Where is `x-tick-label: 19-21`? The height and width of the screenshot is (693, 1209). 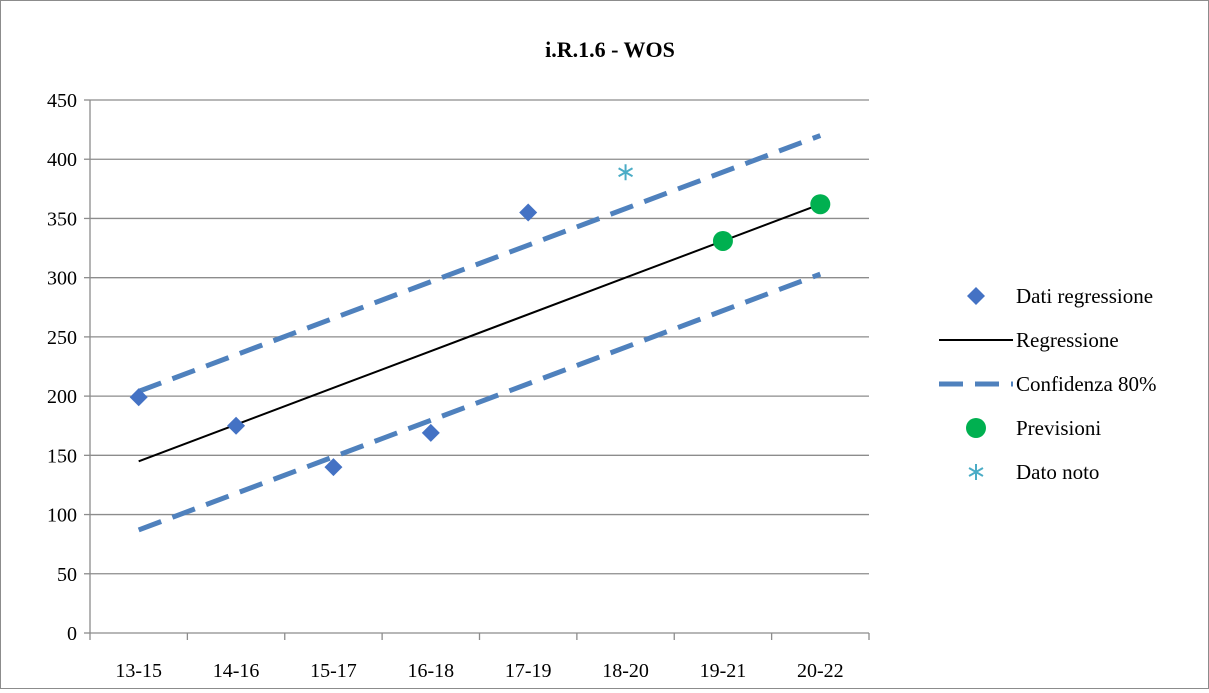
x-tick-label: 19-21 is located at coordinates (723, 671).